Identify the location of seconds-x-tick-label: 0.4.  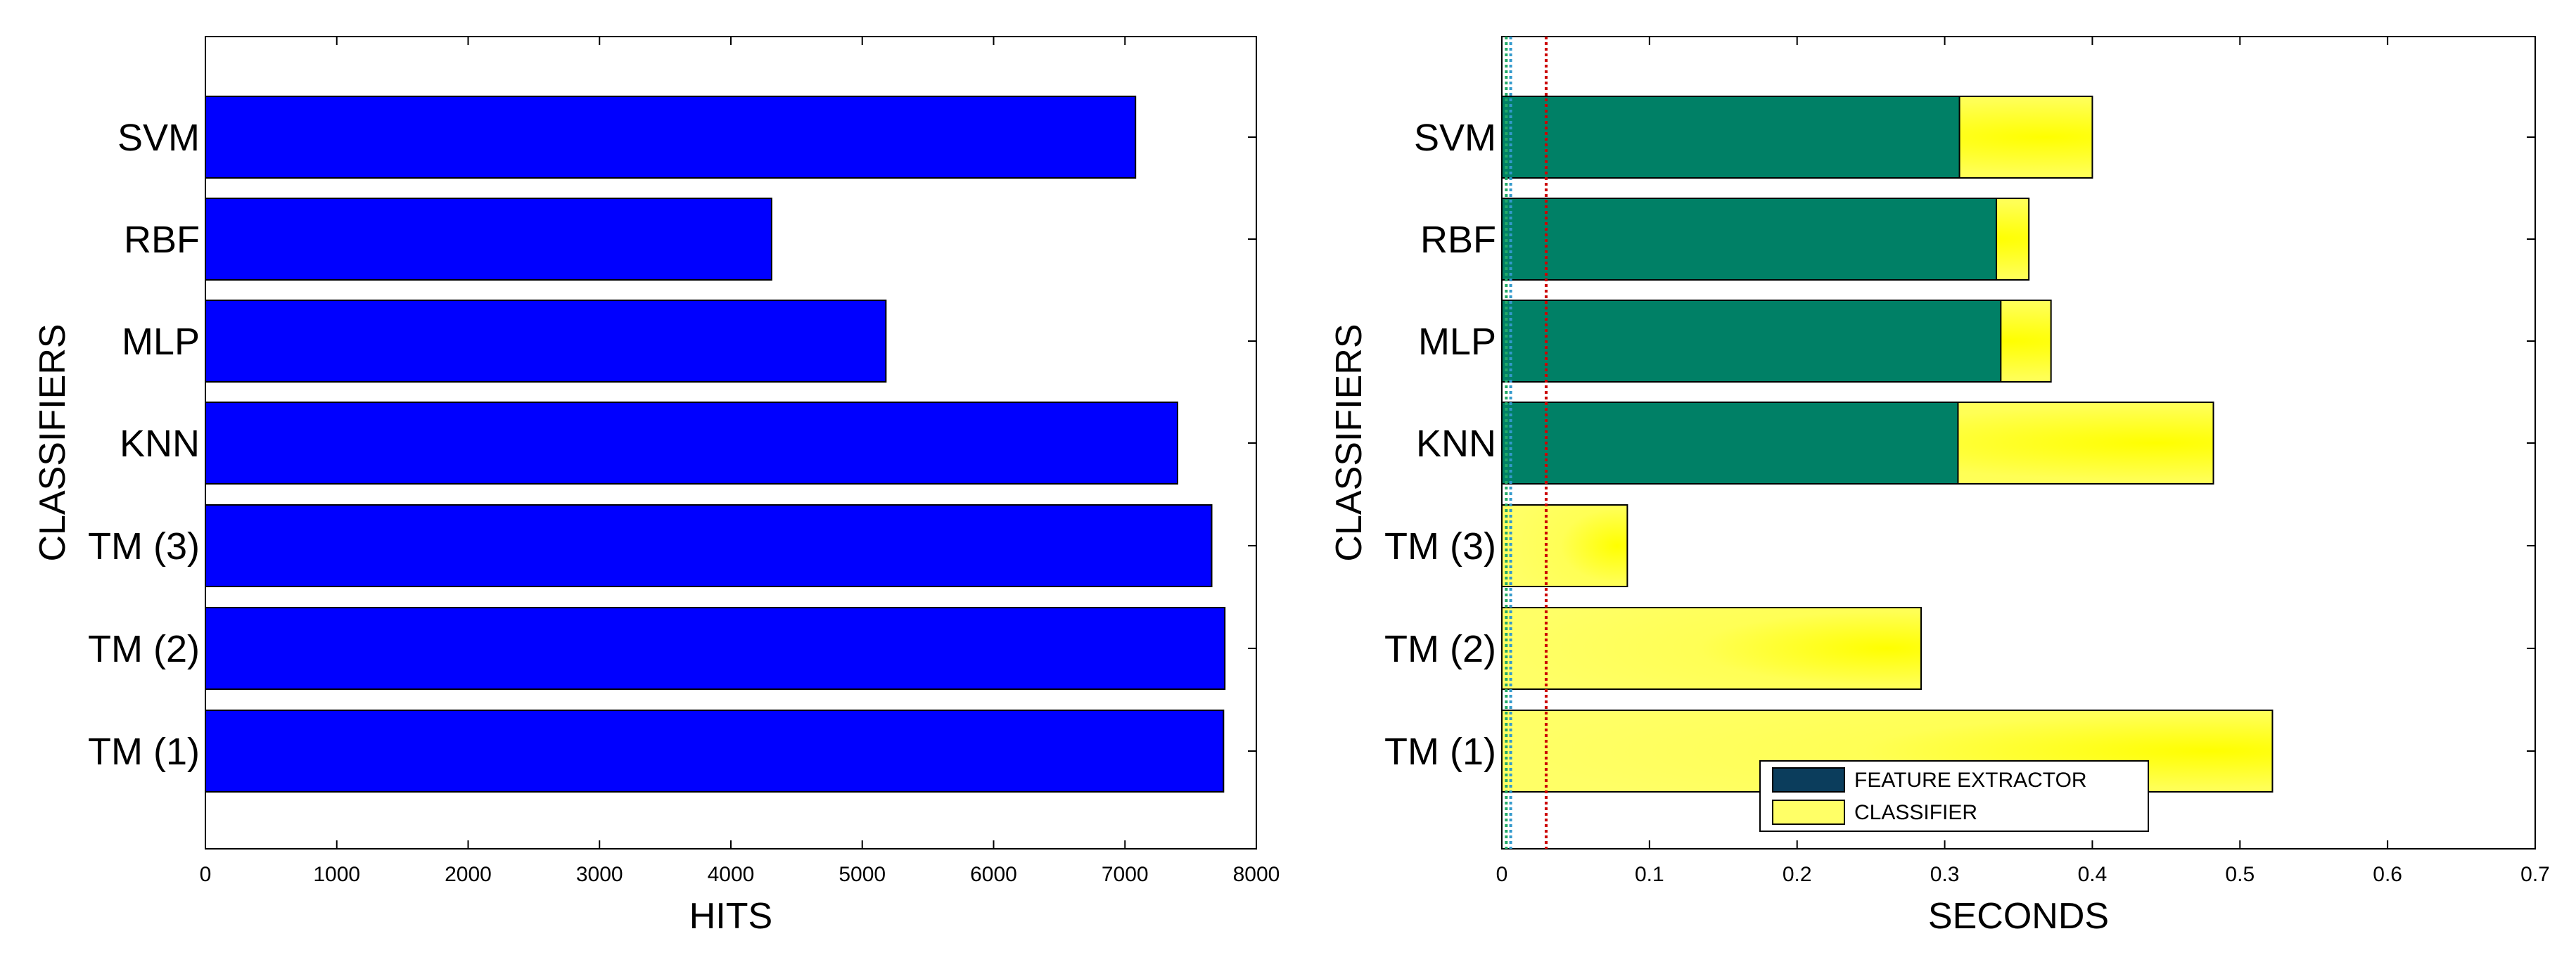
(2093, 874).